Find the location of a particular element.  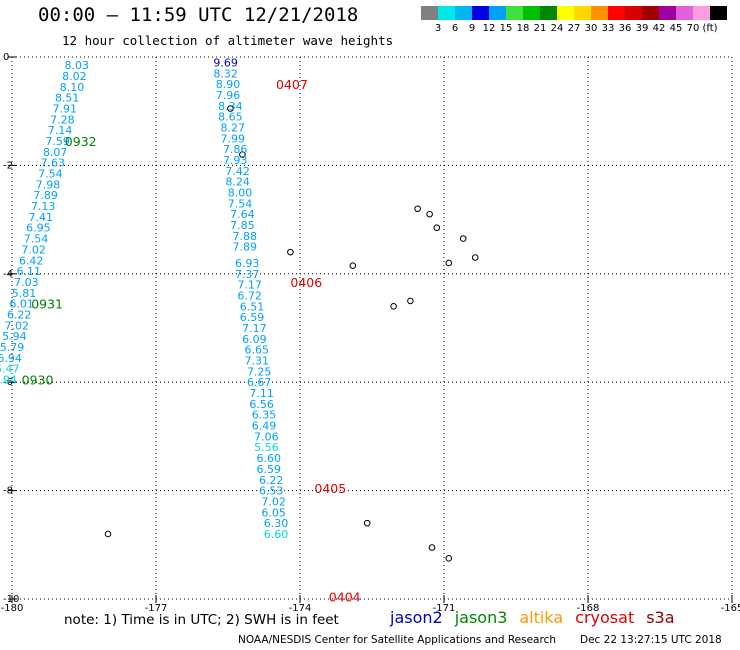

wave-height-value: 5.79 is located at coordinates (12, 347).